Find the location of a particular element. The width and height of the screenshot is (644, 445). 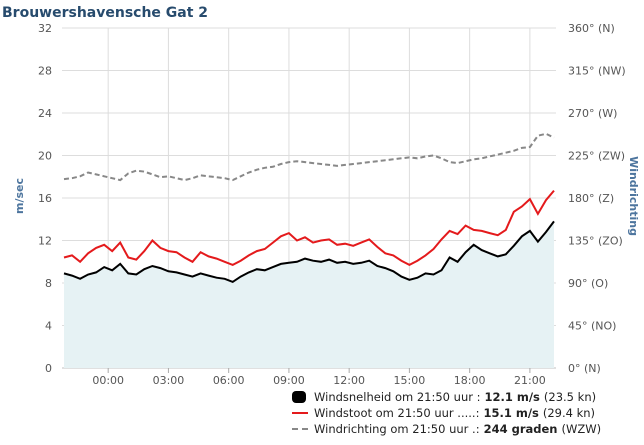

area-swatch-icon is located at coordinates (299, 397).